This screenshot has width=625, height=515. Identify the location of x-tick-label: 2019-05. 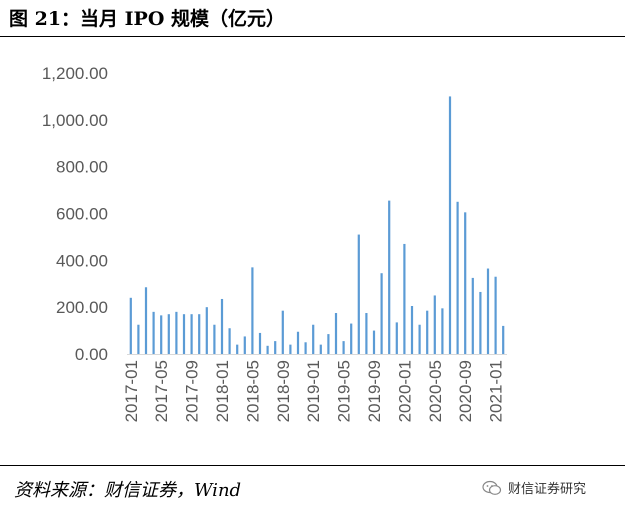
(344, 391).